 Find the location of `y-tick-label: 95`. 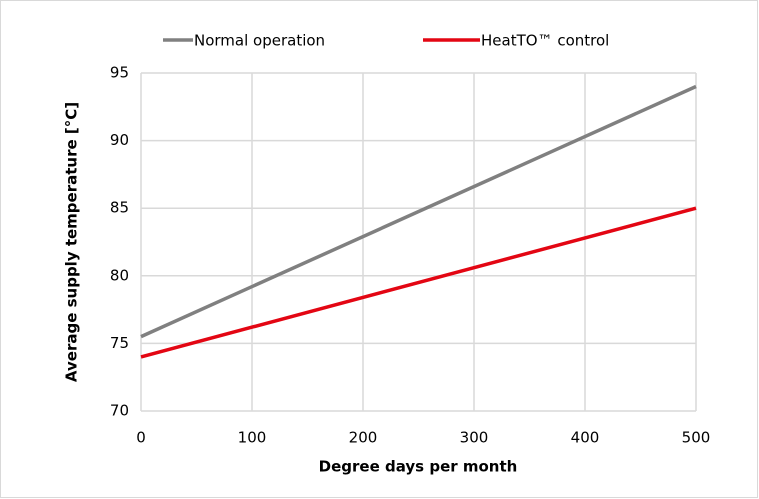

y-tick-label: 95 is located at coordinates (119, 73).